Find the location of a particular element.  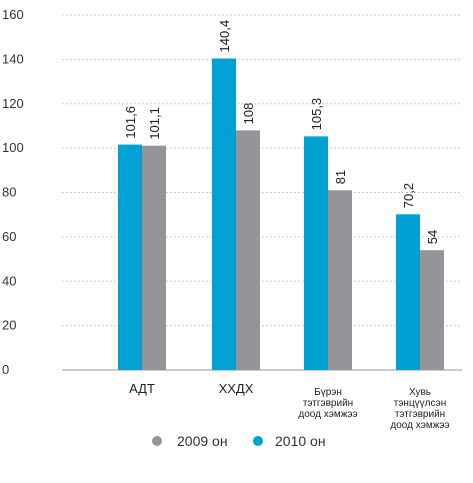

bar-value-label: 105,3 is located at coordinates (316, 114).